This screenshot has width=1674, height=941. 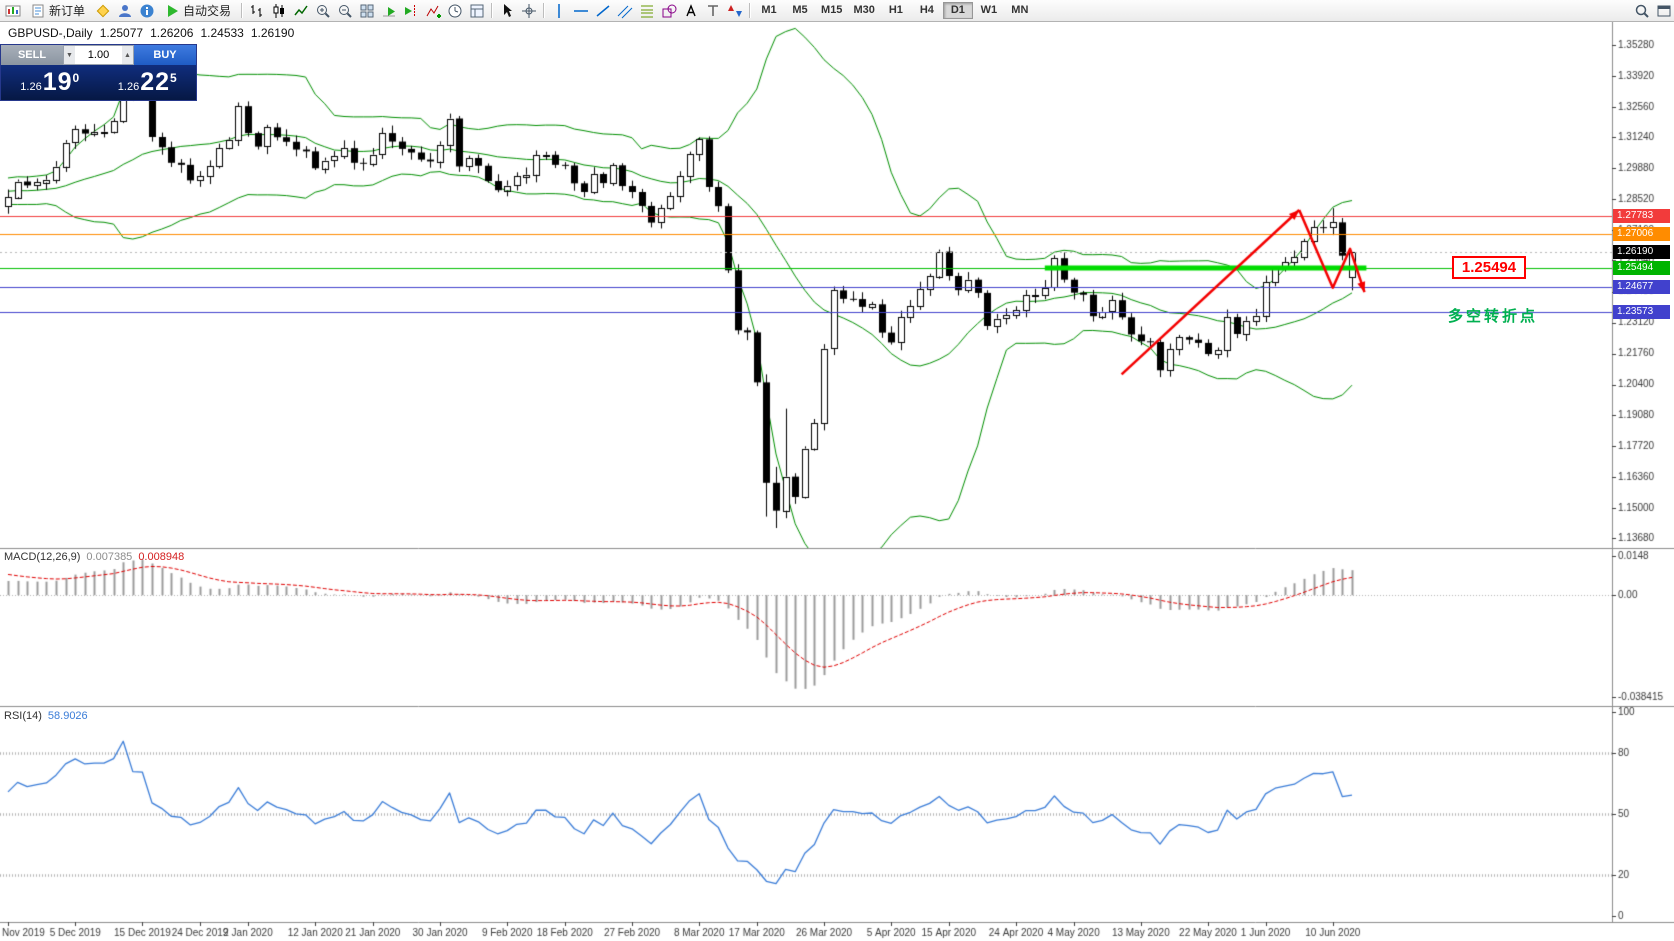 I want to click on metaeditor-button, so click(x=102, y=11).